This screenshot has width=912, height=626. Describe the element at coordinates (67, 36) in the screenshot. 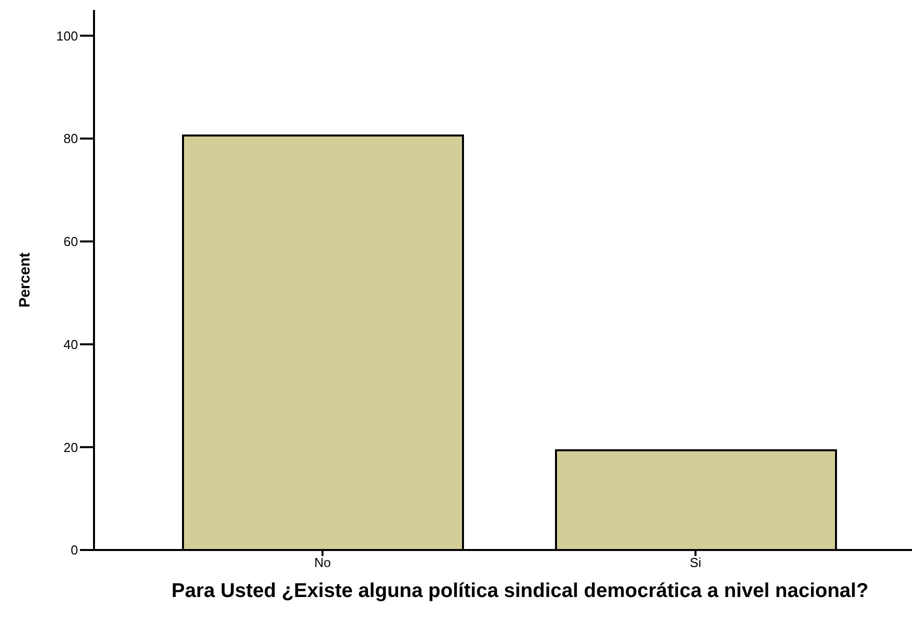

I see `y-tick-label: 100` at that location.